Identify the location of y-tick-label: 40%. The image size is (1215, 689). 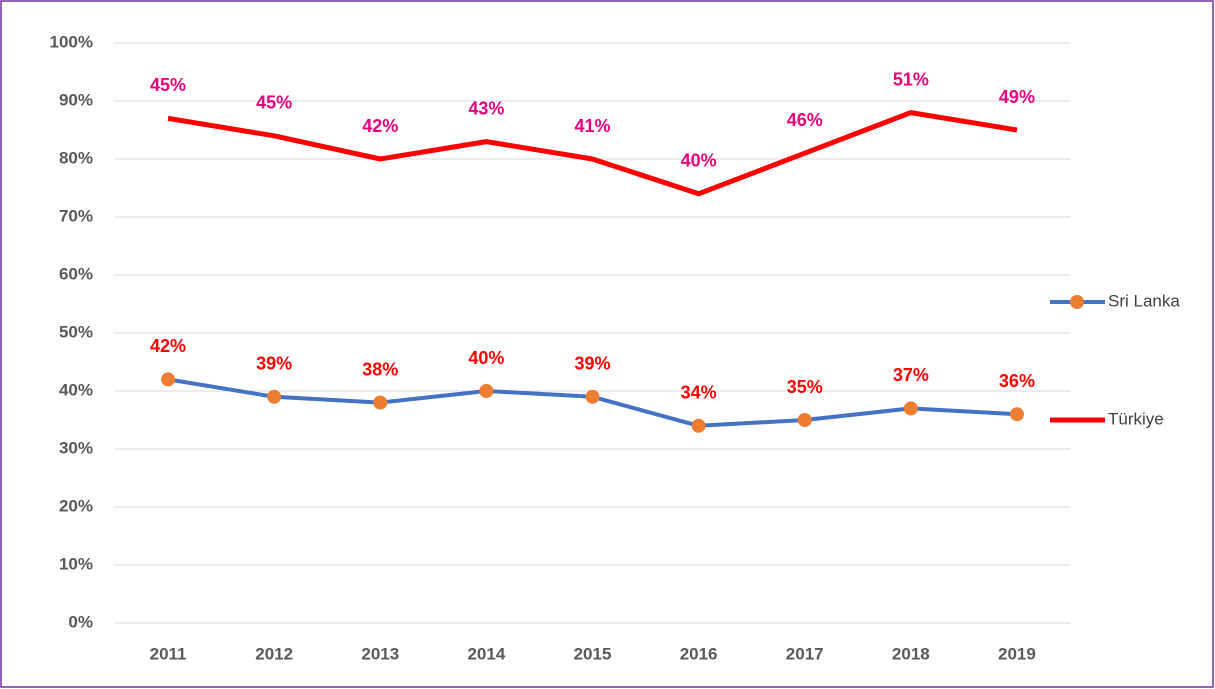
(76, 389).